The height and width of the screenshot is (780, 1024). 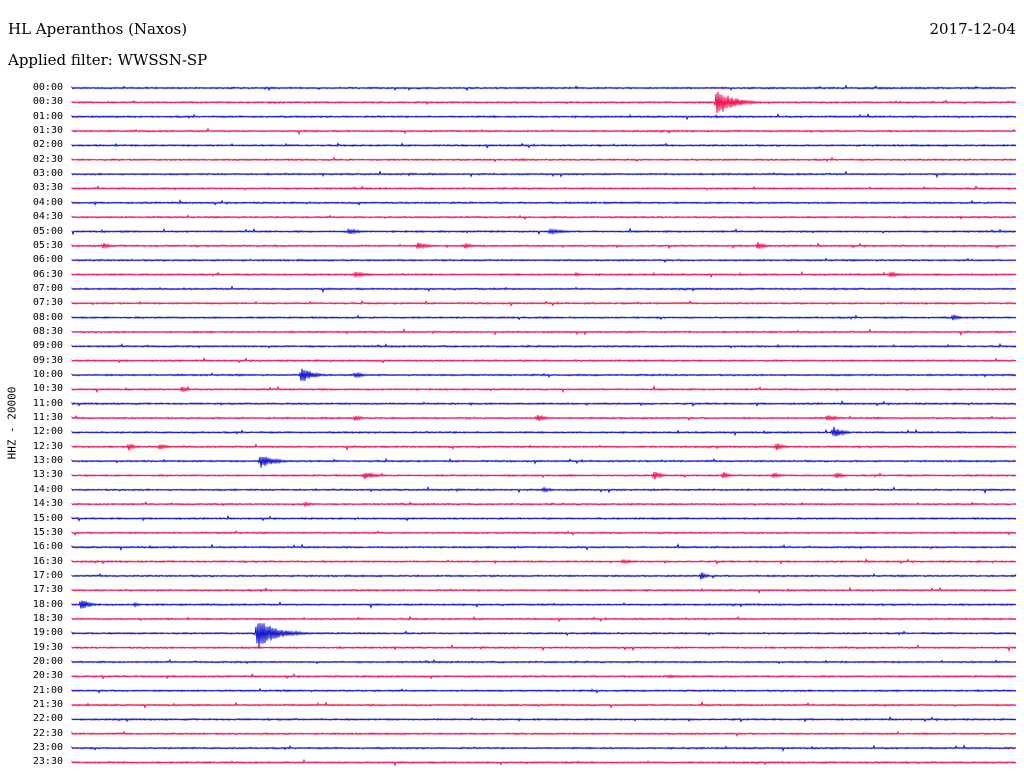 What do you see at coordinates (47, 374) in the screenshot?
I see `tick-label-1000: 10:00` at bounding box center [47, 374].